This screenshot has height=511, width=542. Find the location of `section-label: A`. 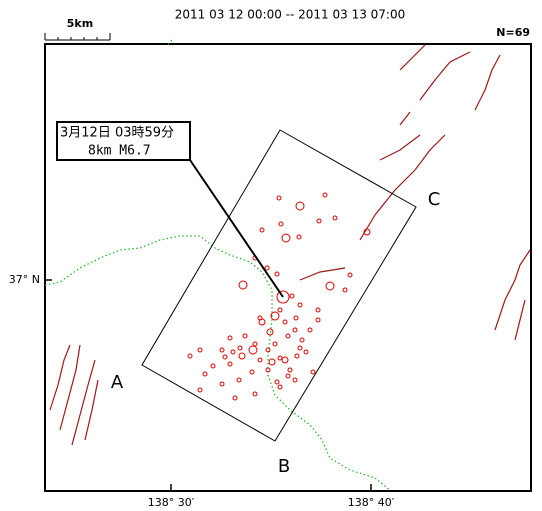

section-label: A is located at coordinates (117, 382).